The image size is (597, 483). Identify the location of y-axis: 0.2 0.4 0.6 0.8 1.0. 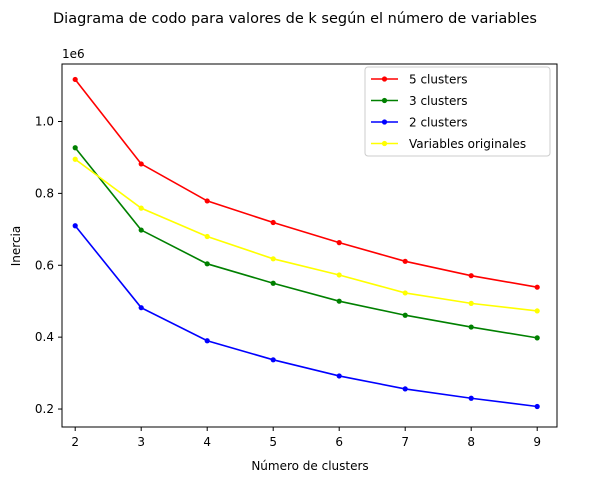
(48, 265).